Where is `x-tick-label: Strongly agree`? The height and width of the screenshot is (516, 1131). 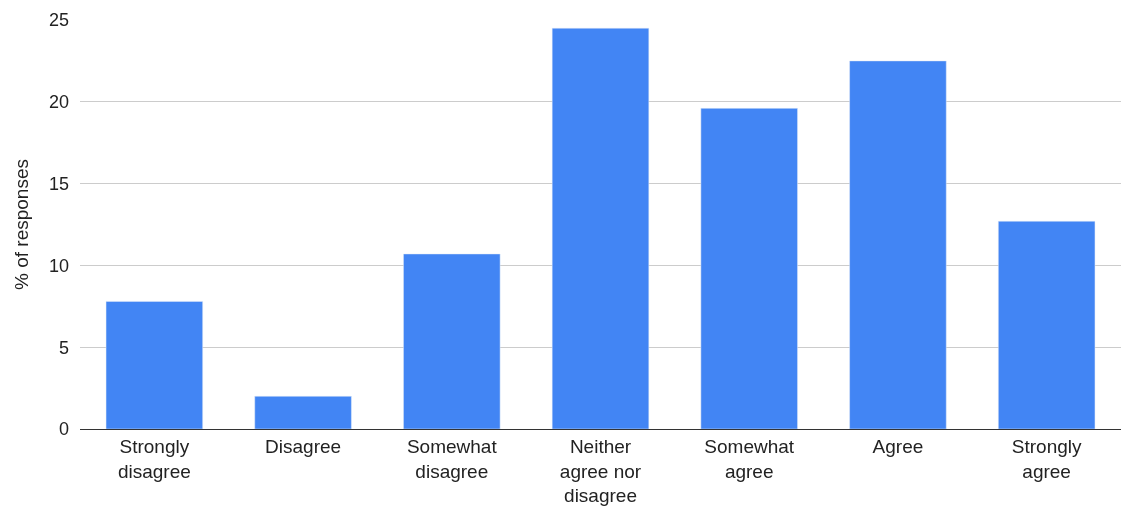
x-tick-label: Strongly agree is located at coordinates (1046, 458).